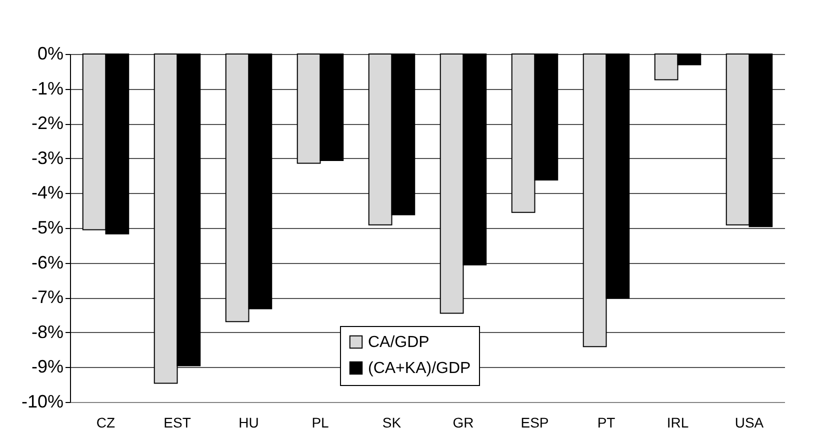  What do you see at coordinates (463, 422) in the screenshot?
I see `x-tick-label: GR` at bounding box center [463, 422].